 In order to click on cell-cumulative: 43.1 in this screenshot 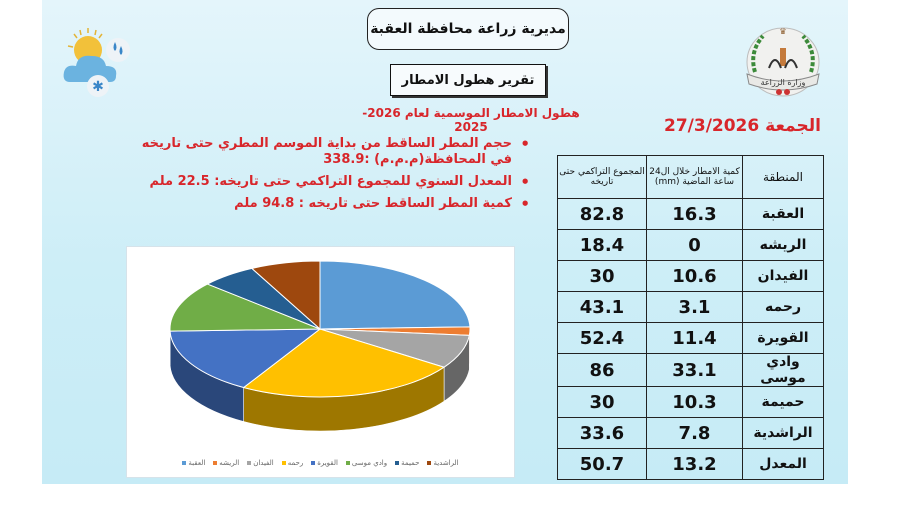, I will do `click(602, 307)`.